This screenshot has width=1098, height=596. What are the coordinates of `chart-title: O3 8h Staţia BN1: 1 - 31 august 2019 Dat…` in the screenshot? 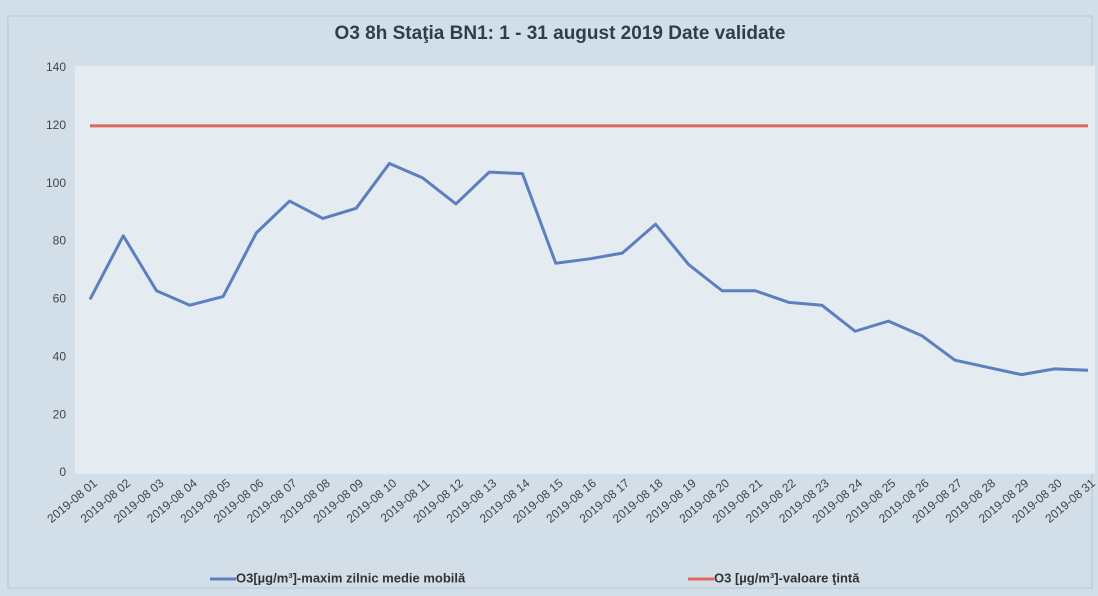 It's located at (560, 33).